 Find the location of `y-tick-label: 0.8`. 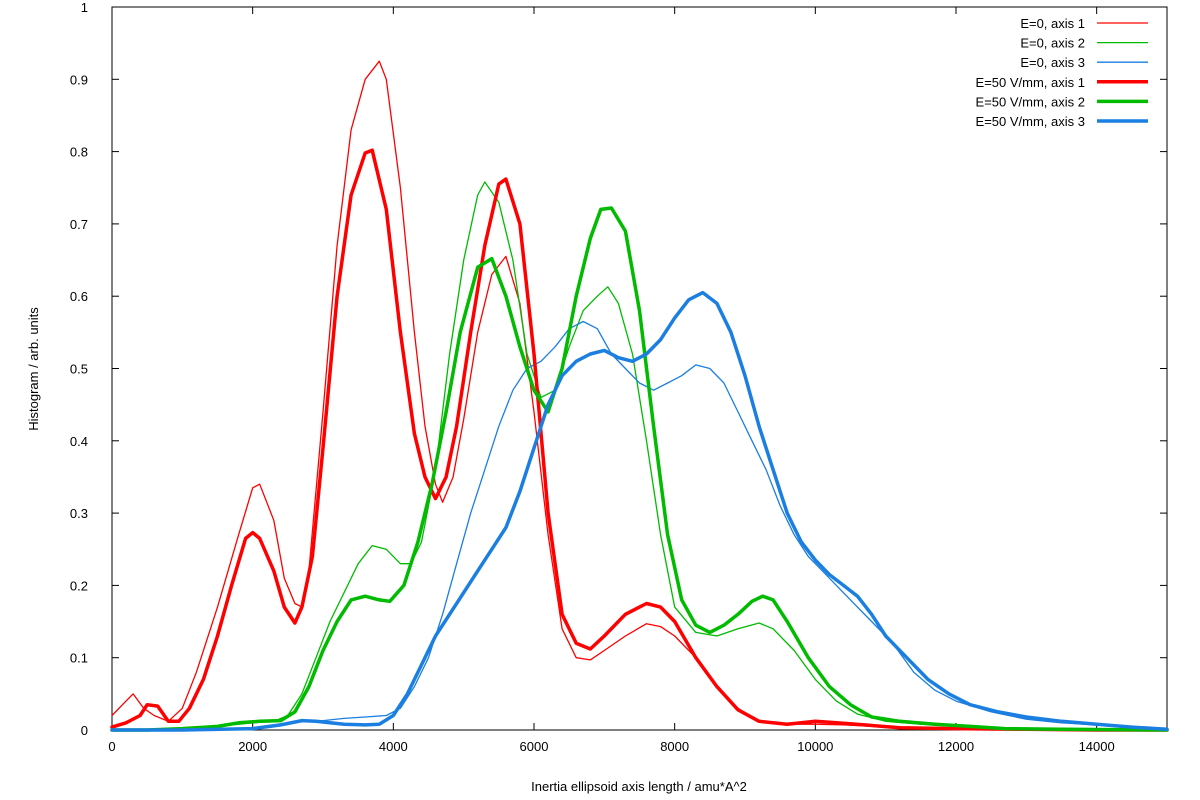

y-tick-label: 0.8 is located at coordinates (79, 152).